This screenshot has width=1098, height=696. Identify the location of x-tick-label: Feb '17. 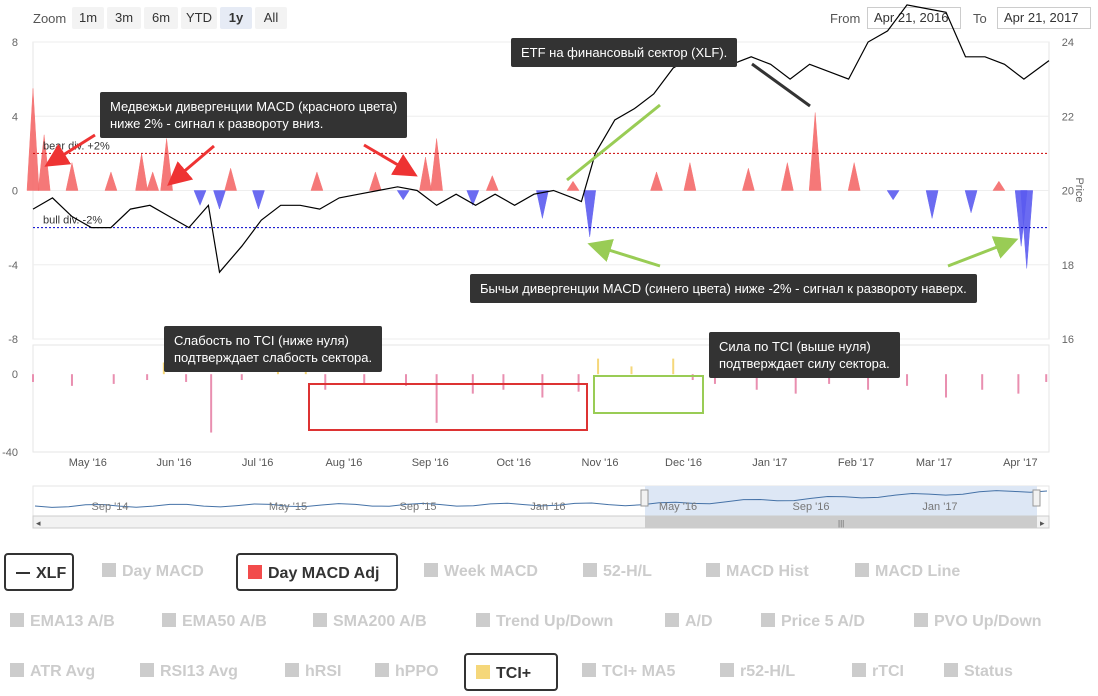
(856, 463).